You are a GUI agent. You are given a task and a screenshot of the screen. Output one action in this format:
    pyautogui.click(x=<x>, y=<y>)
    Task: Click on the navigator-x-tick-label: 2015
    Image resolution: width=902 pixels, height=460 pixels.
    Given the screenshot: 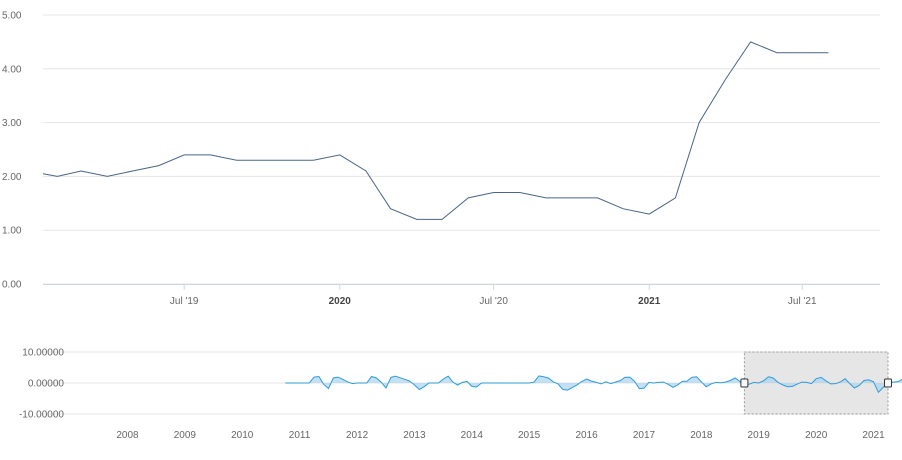 What is the action you would take?
    pyautogui.click(x=529, y=435)
    